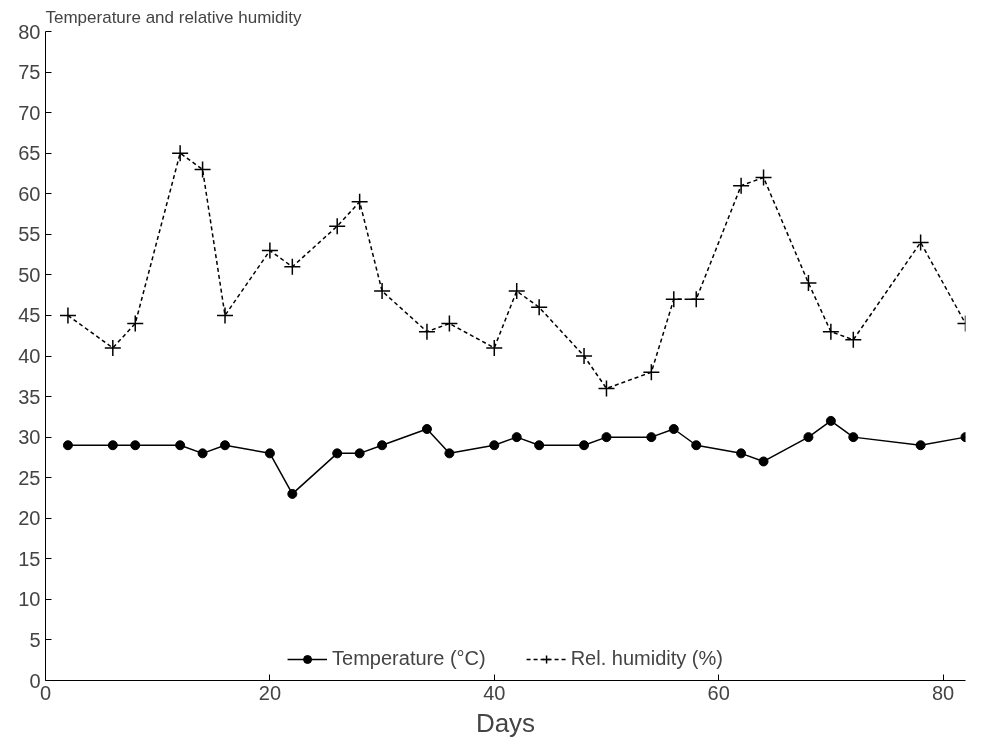 The height and width of the screenshot is (755, 1003). What do you see at coordinates (29, 437) in the screenshot?
I see `y-tick-label: 30` at bounding box center [29, 437].